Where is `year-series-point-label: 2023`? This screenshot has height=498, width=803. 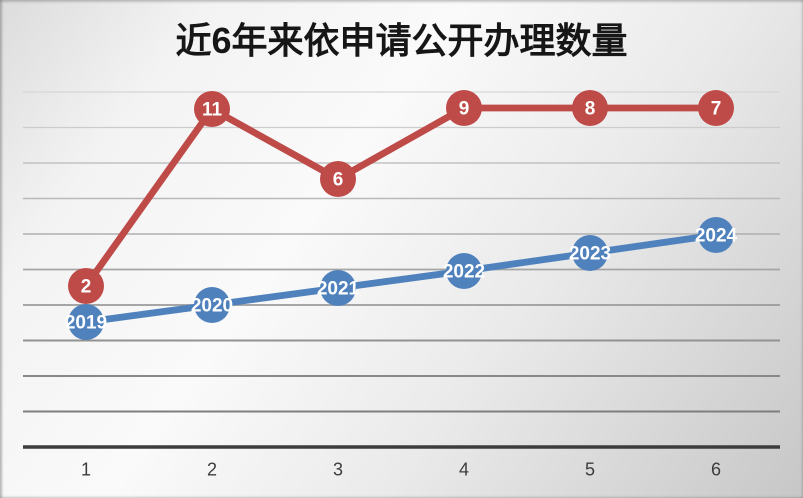
year-series-point-label: 2023 is located at coordinates (590, 254).